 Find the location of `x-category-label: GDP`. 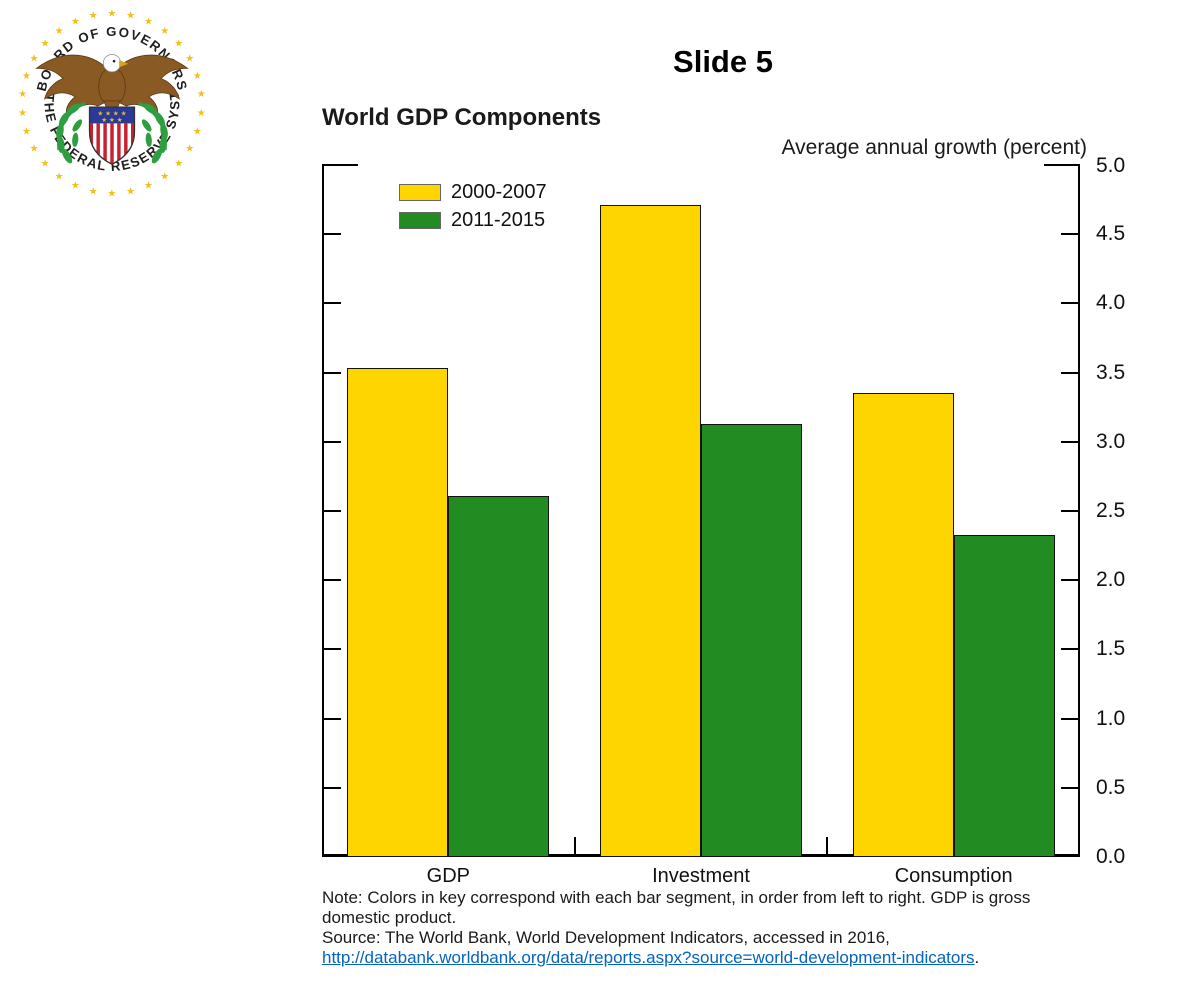

x-category-label: GDP is located at coordinates (448, 876).